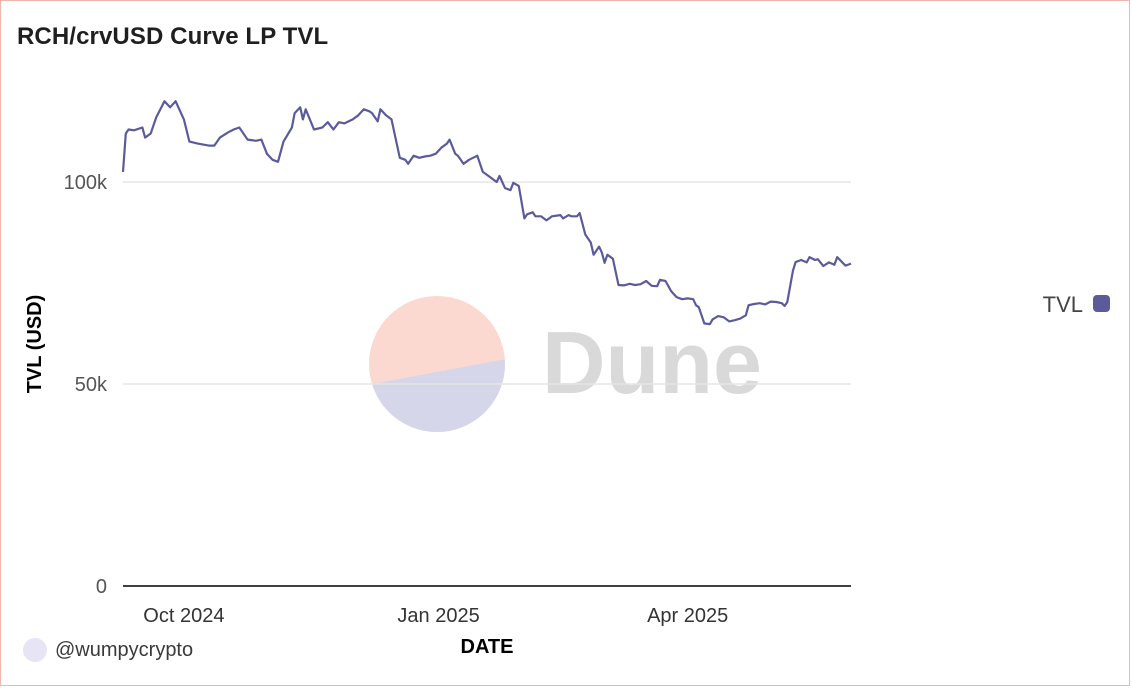 The width and height of the screenshot is (1132, 688). What do you see at coordinates (35, 650) in the screenshot?
I see `avatar` at bounding box center [35, 650].